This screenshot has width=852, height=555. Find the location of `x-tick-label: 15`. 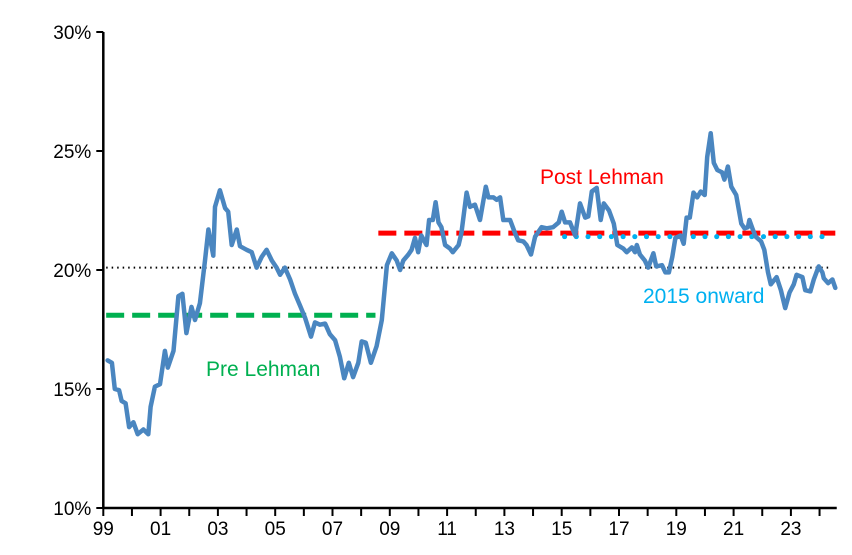

x-tick-label: 15 is located at coordinates (561, 529).